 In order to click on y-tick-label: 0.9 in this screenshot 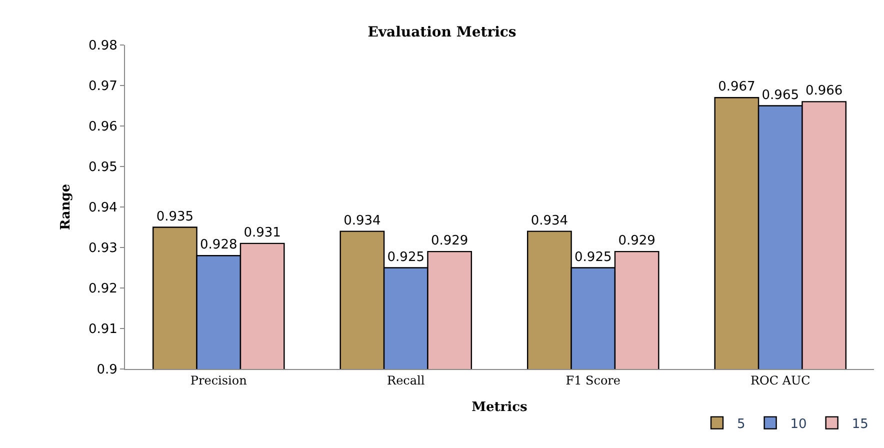, I will do `click(107, 370)`.